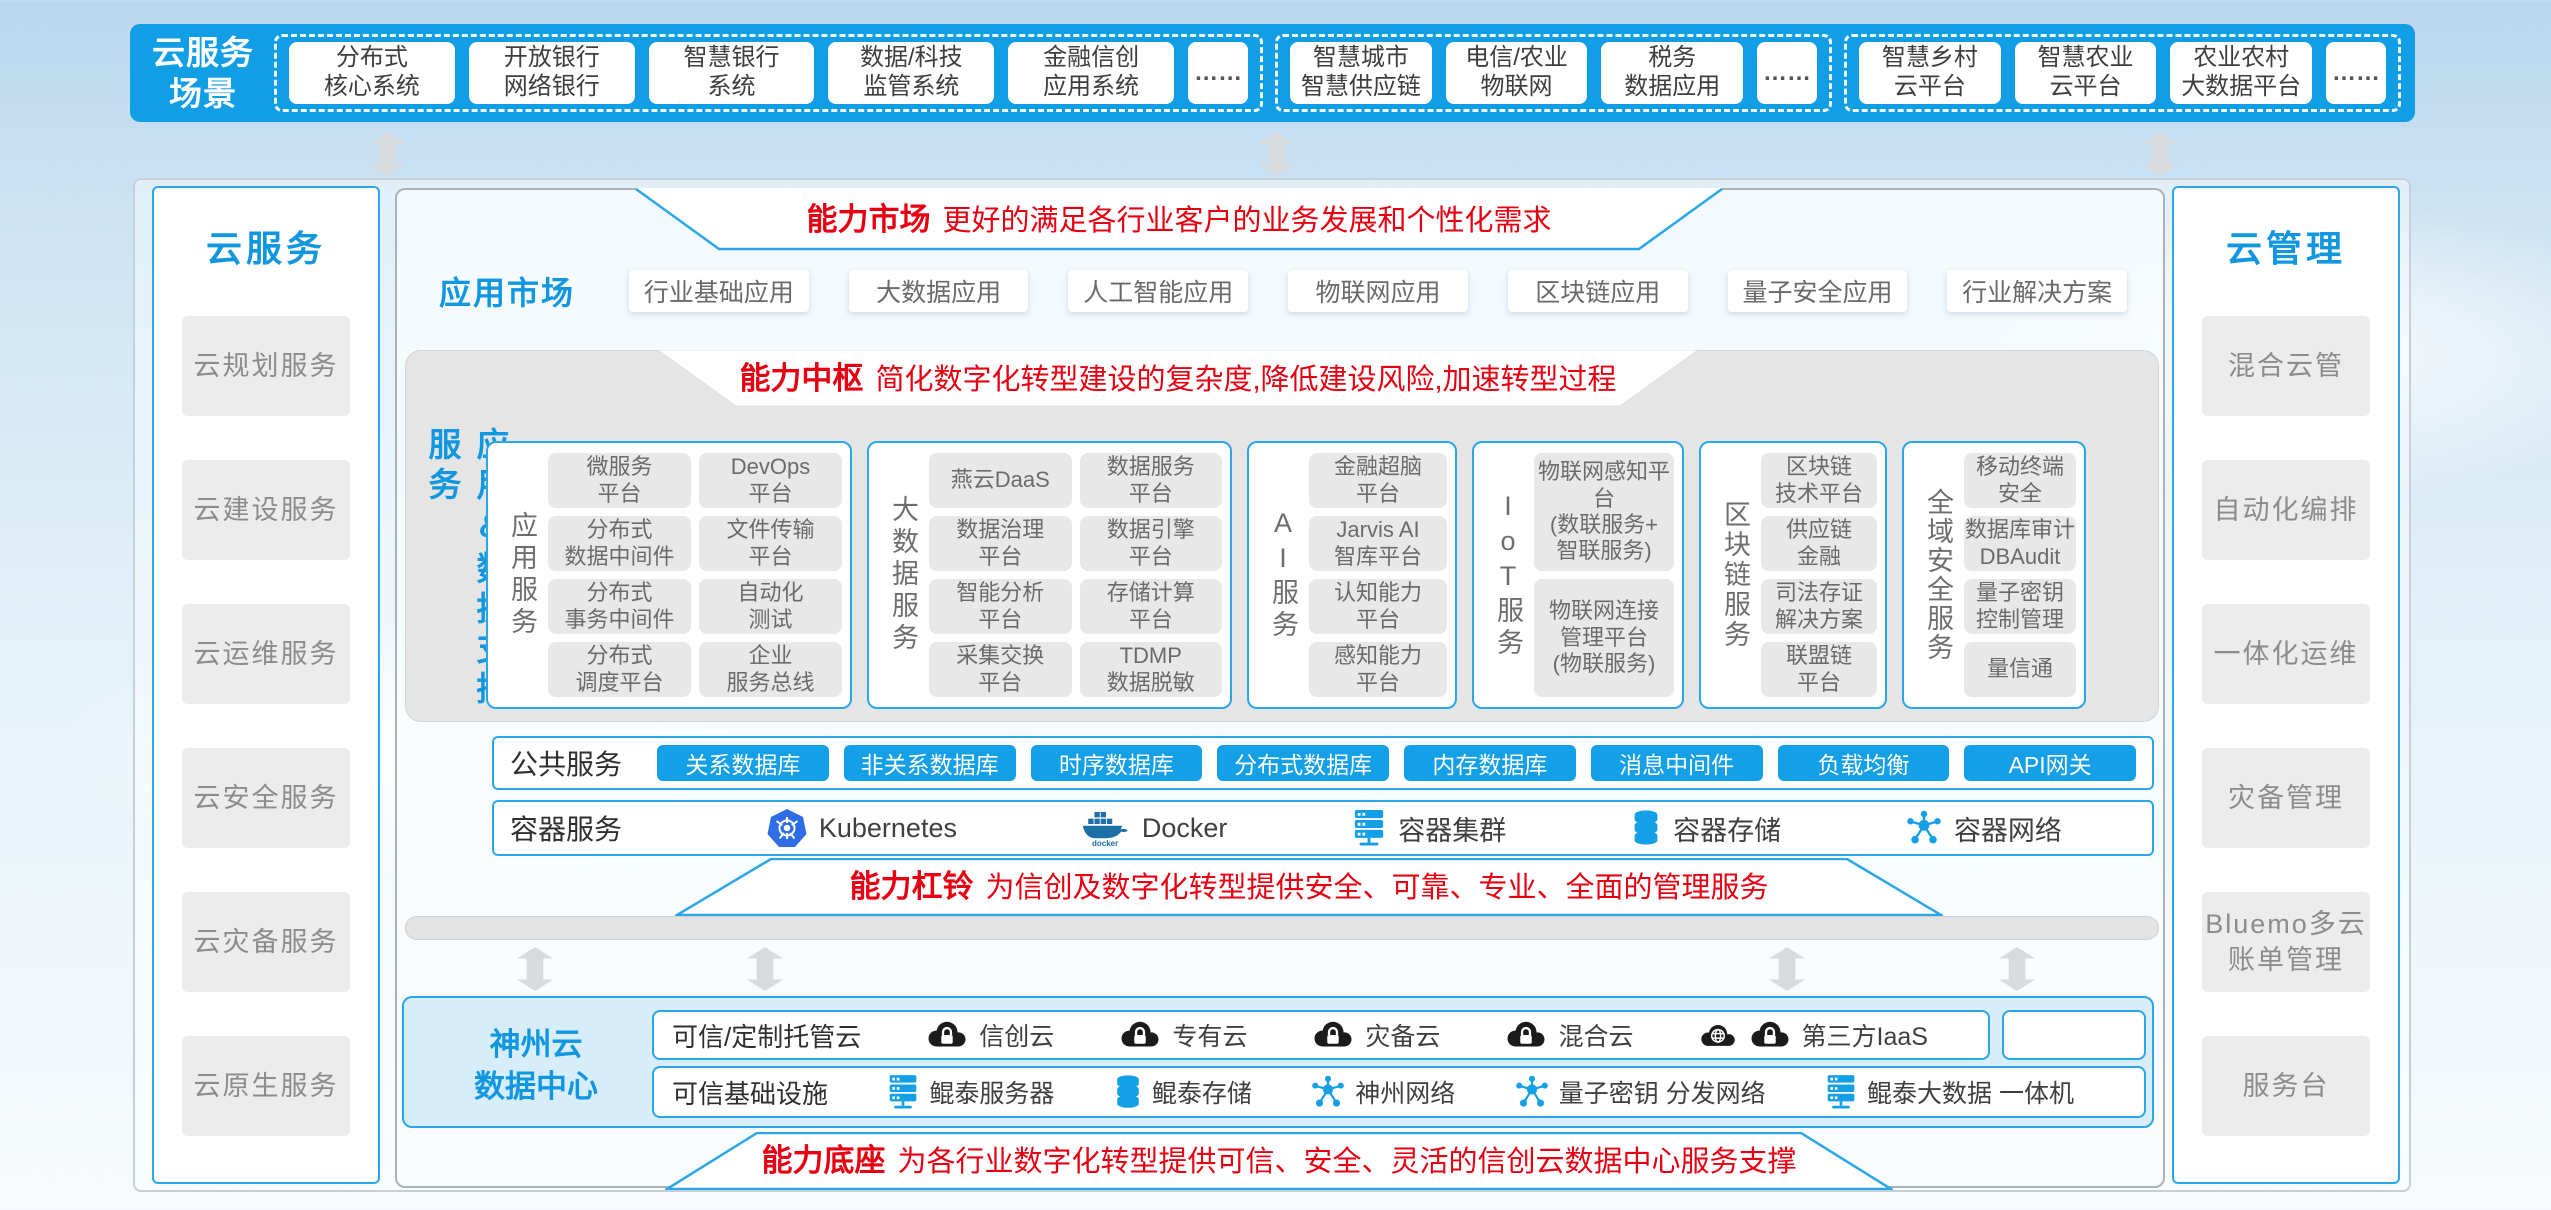 The width and height of the screenshot is (2551, 1210). What do you see at coordinates (1328, 1092) in the screenshot?
I see `network-nodes-icon` at bounding box center [1328, 1092].